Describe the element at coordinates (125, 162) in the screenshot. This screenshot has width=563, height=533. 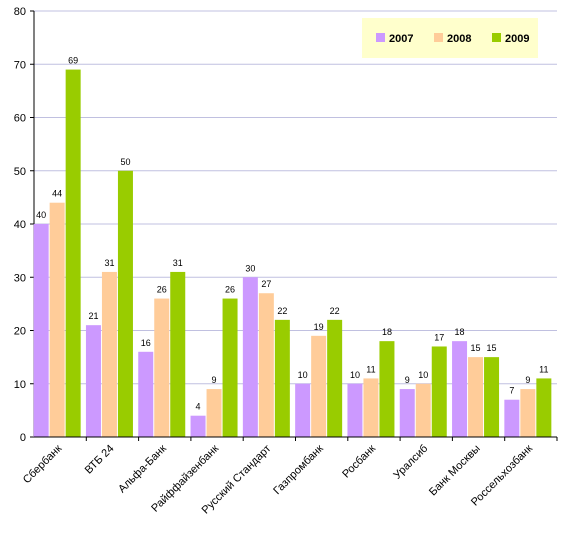
I see `data-label: 50` at that location.